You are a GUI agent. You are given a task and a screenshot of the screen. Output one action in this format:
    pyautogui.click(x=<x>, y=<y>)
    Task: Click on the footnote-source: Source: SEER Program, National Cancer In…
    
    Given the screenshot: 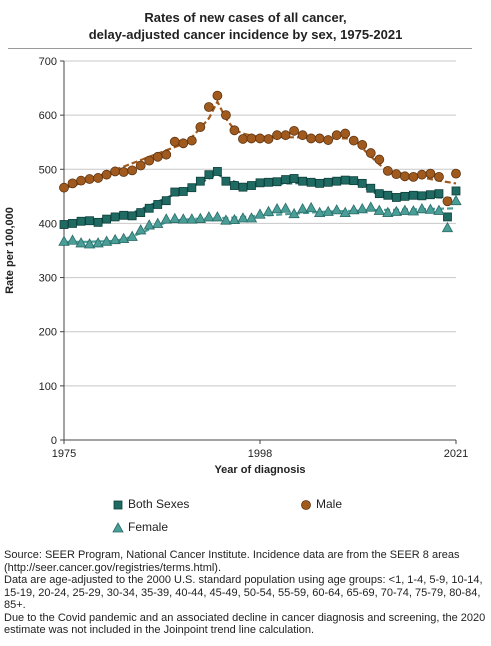 What is the action you would take?
    pyautogui.click(x=232, y=561)
    